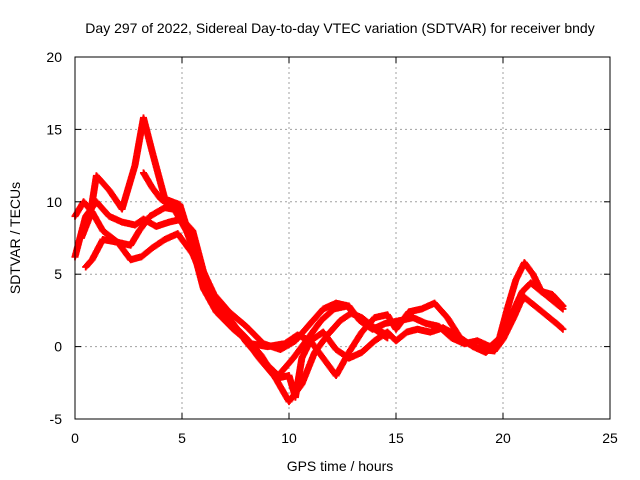 The width and height of the screenshot is (640, 480). Describe the element at coordinates (610, 438) in the screenshot. I see `x-tick-label: 25` at that location.